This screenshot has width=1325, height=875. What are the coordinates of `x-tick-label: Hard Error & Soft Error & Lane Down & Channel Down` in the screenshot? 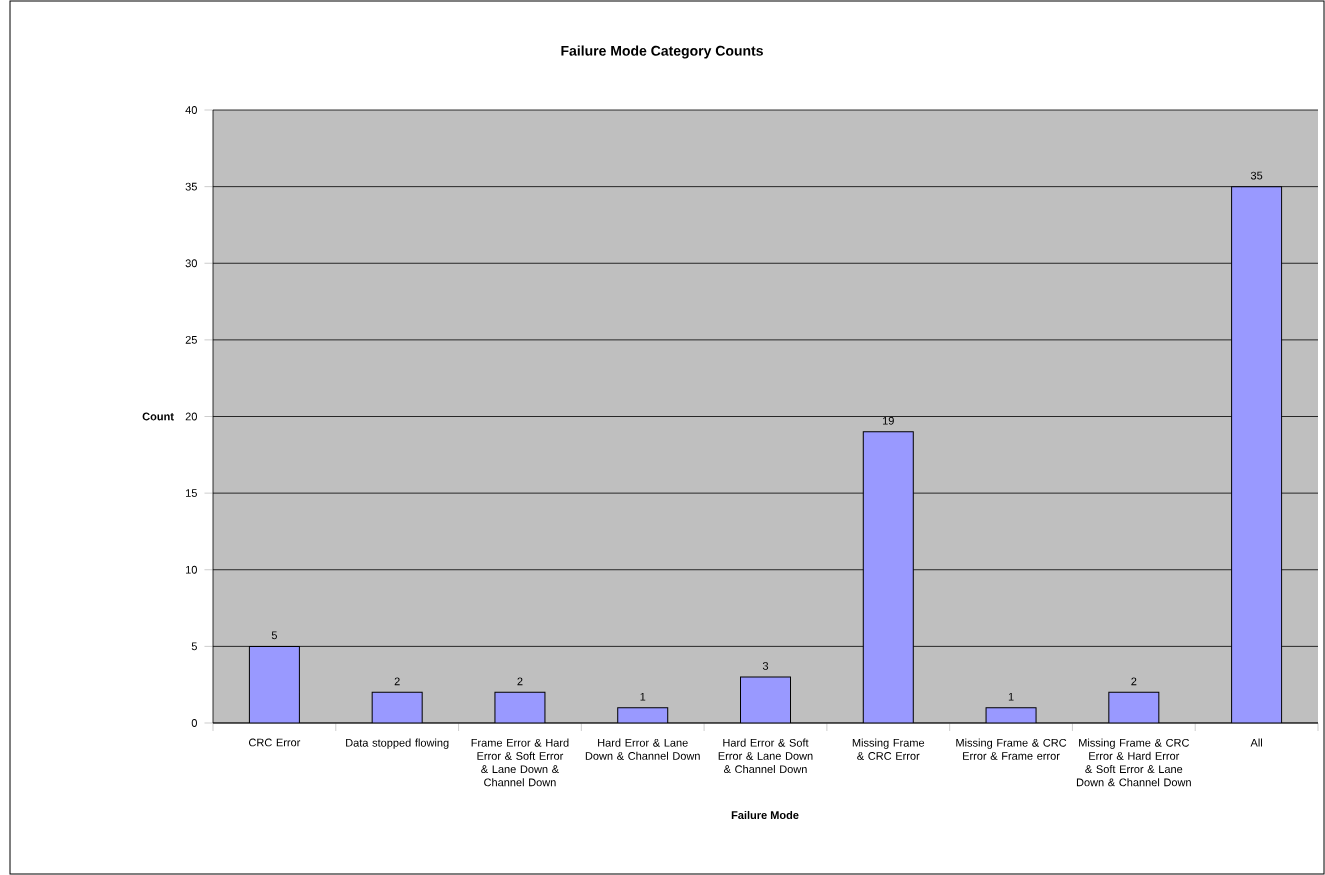 It's located at (765, 756).